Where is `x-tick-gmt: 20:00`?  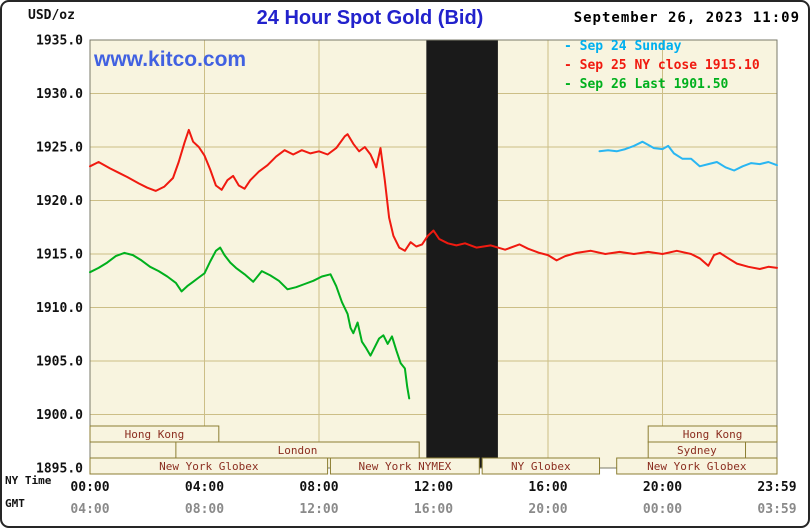 x-tick-gmt: 20:00 is located at coordinates (547, 509).